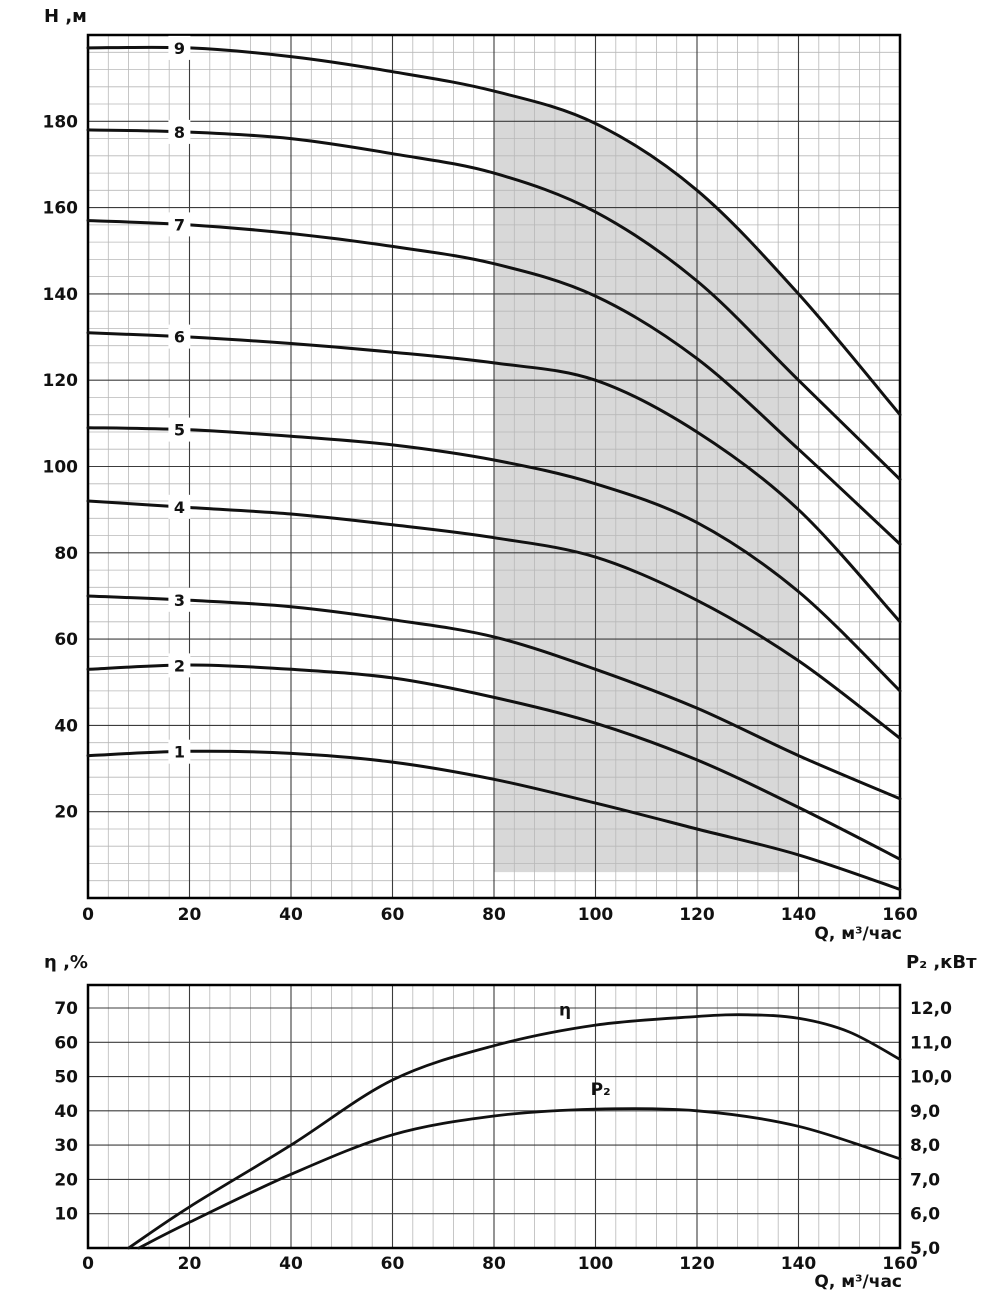 The image size is (1000, 1297). I want to click on curve-label-2: 2, so click(179, 665).